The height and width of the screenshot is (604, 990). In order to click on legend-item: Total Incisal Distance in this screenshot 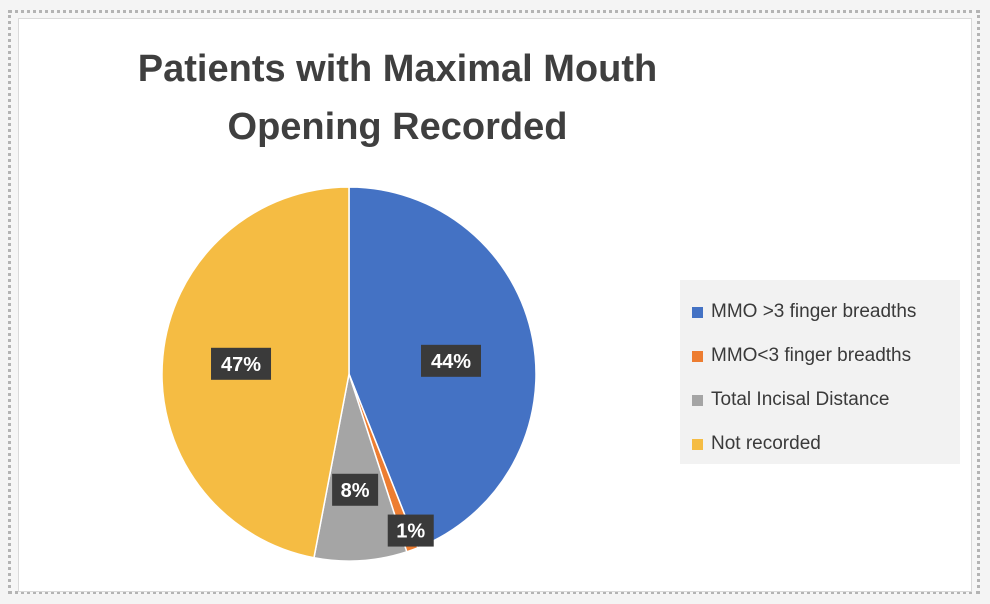, I will do `click(820, 400)`.